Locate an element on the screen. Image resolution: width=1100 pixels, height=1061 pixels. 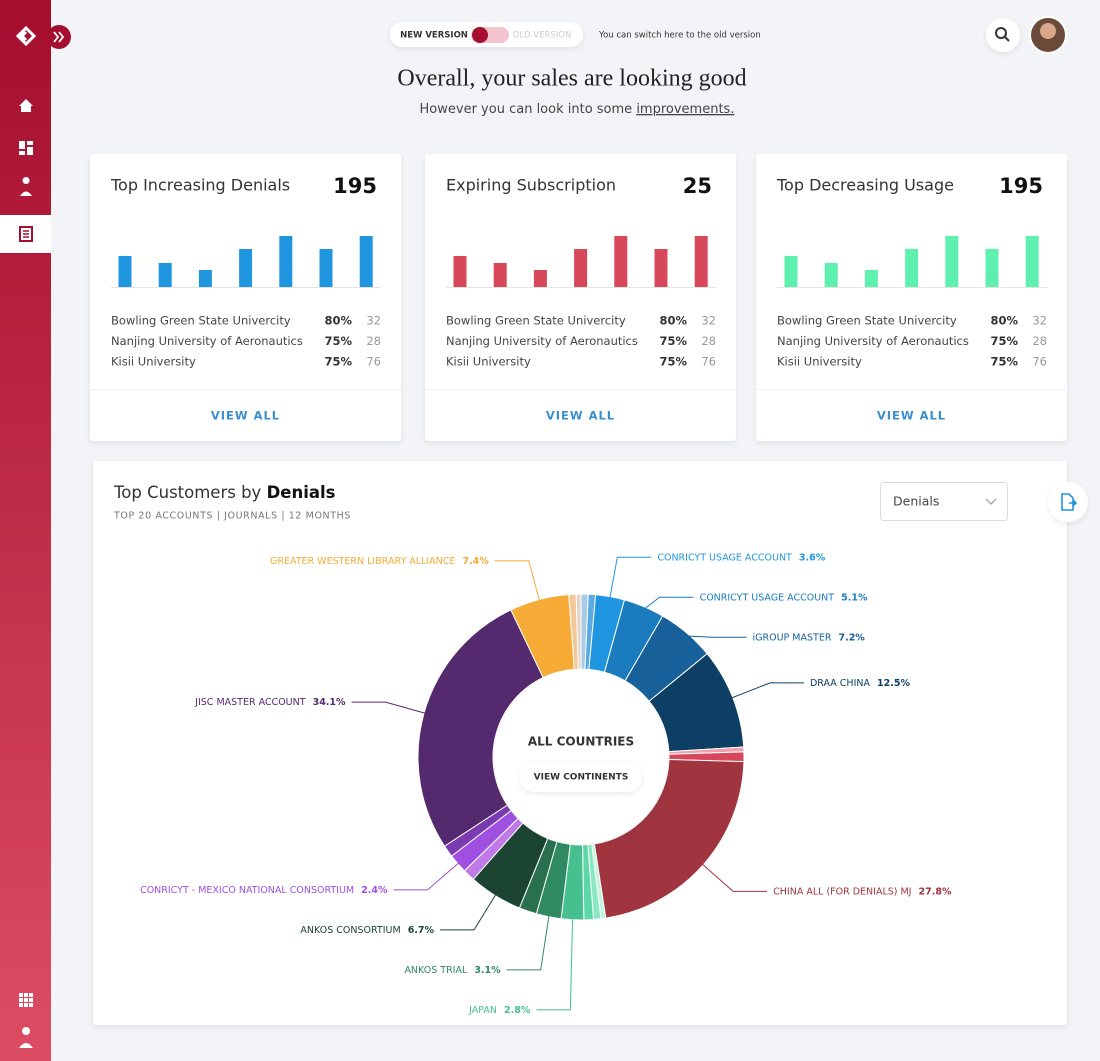
toggle-off-label: OLD VERSION is located at coordinates (542, 36).